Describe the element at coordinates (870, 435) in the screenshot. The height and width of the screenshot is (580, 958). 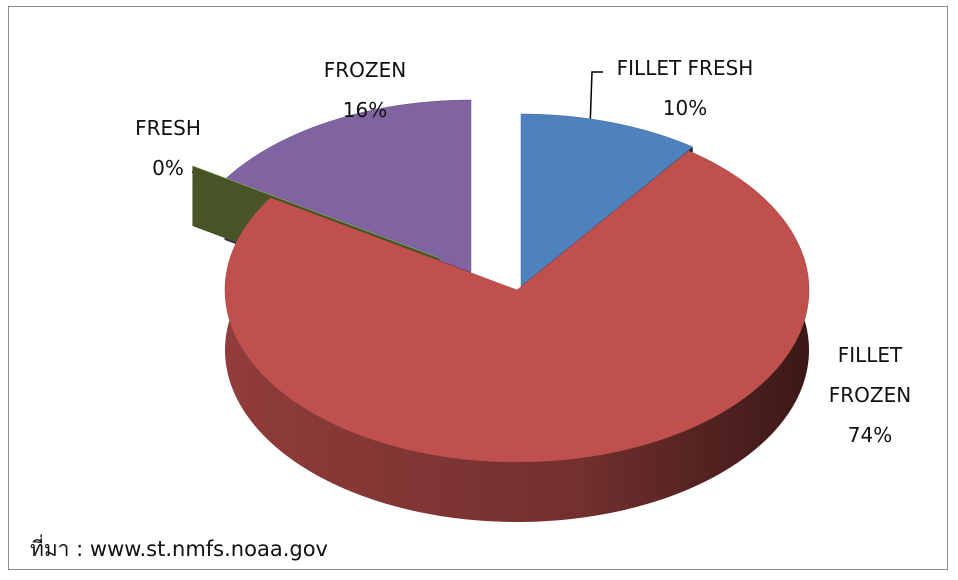
I see `slice-value-label: 74%` at that location.